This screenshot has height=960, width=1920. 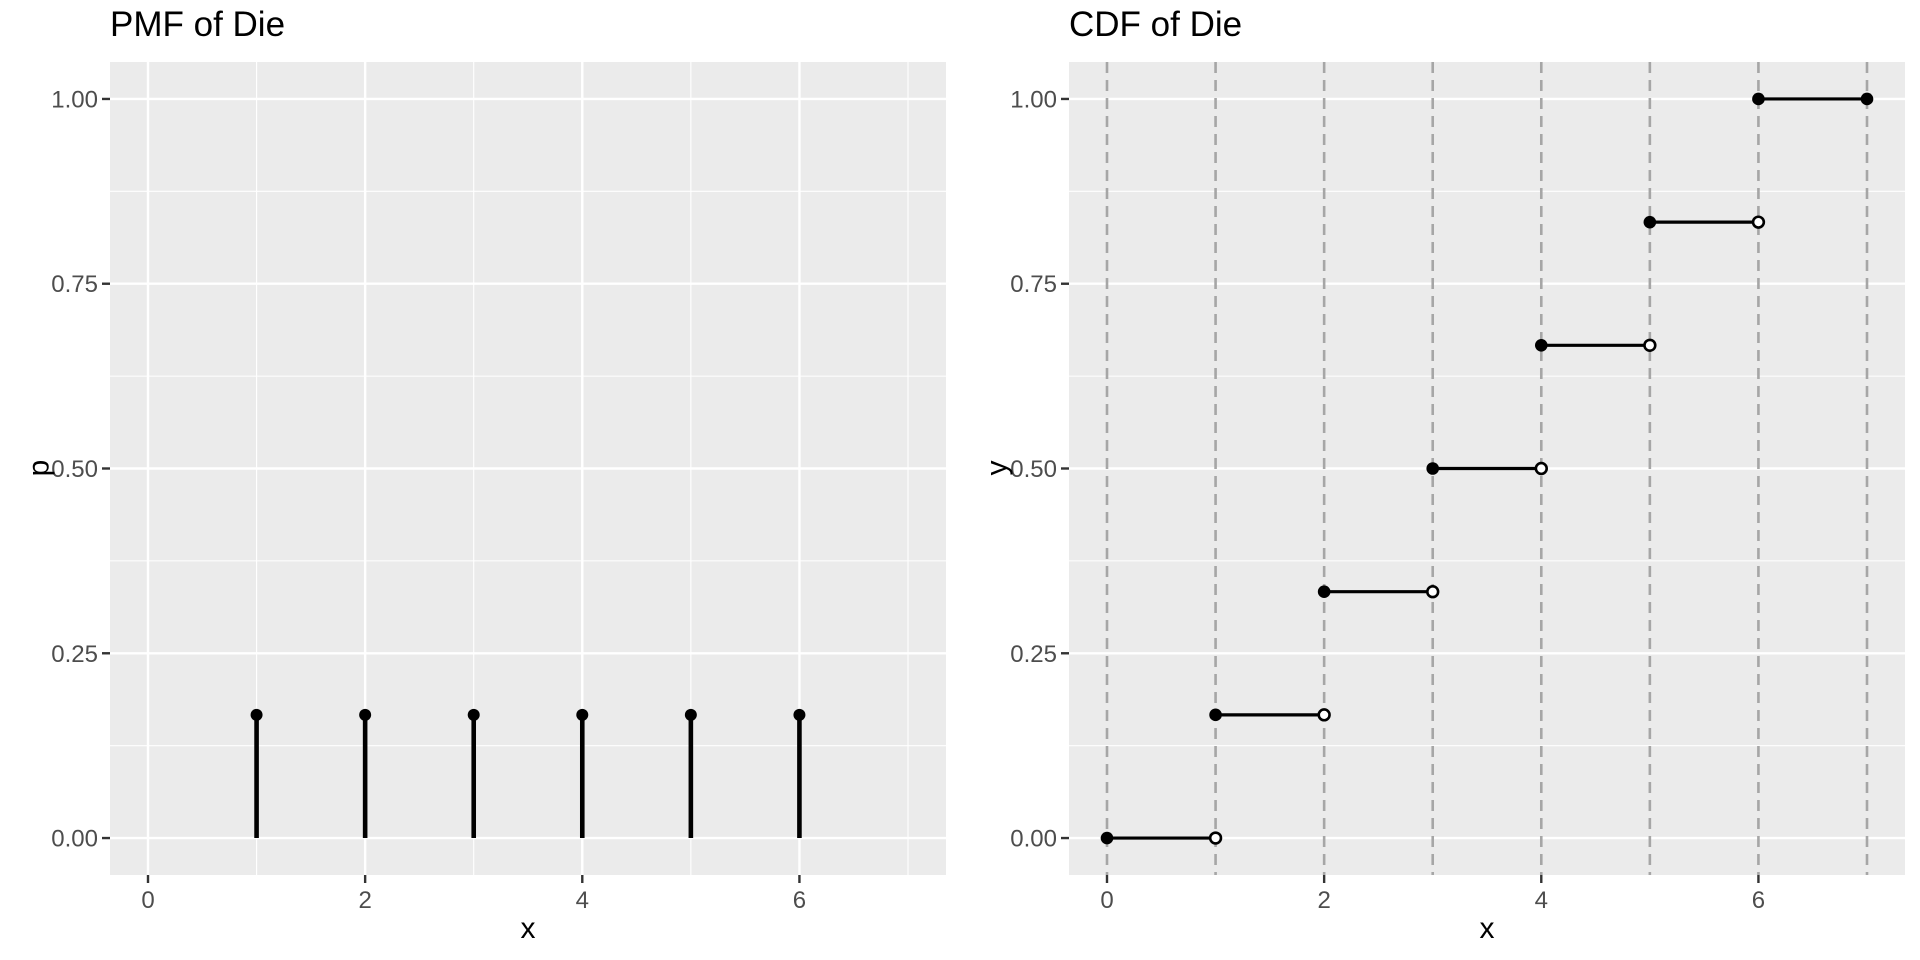 What do you see at coordinates (1156, 24) in the screenshot?
I see `cdf-chart-title: CDF of Die` at bounding box center [1156, 24].